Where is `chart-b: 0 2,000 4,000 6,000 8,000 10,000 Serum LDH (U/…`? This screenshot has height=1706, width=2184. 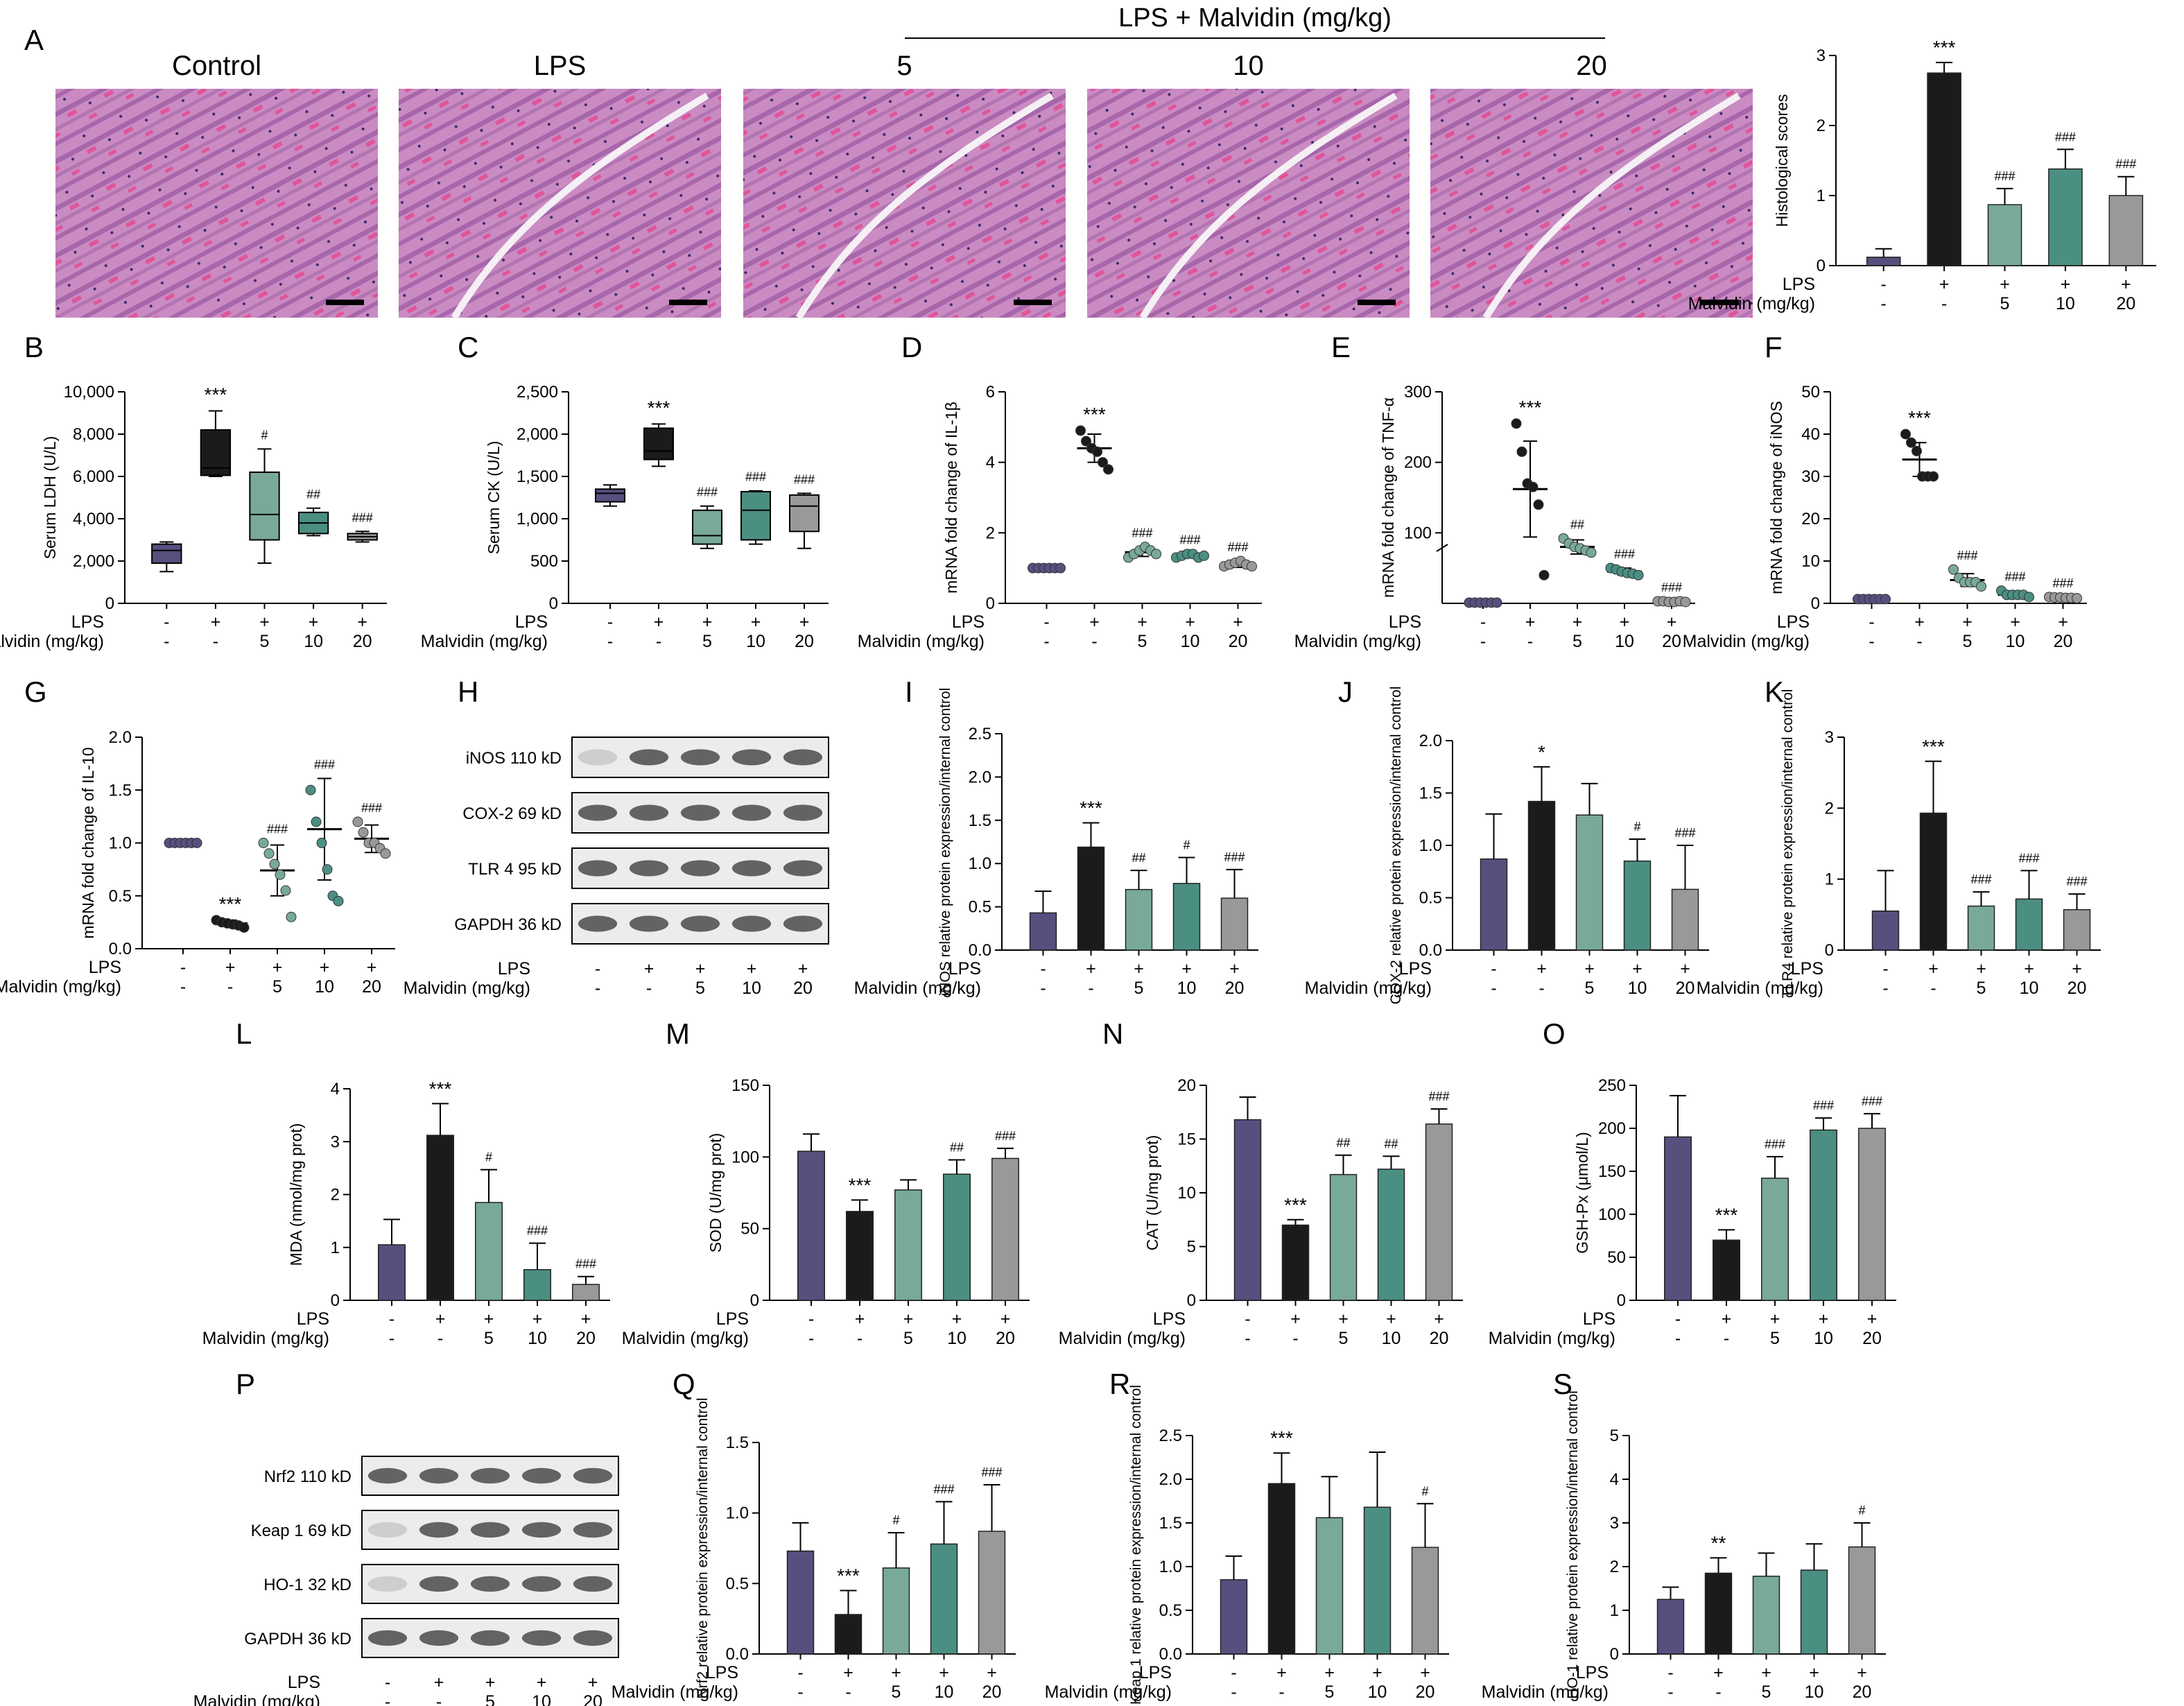
chart-b: 0 2,000 4,000 6,000 8,000 10,000 Serum LDH (U/… is located at coordinates (214, 498).